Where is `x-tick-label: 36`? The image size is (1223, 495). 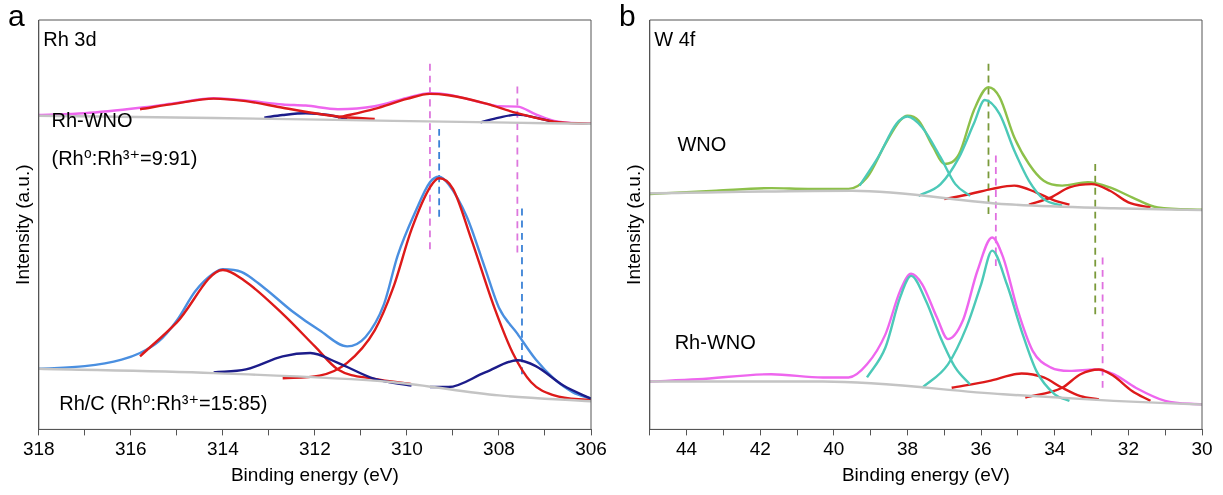
x-tick-label: 36 is located at coordinates (981, 449).